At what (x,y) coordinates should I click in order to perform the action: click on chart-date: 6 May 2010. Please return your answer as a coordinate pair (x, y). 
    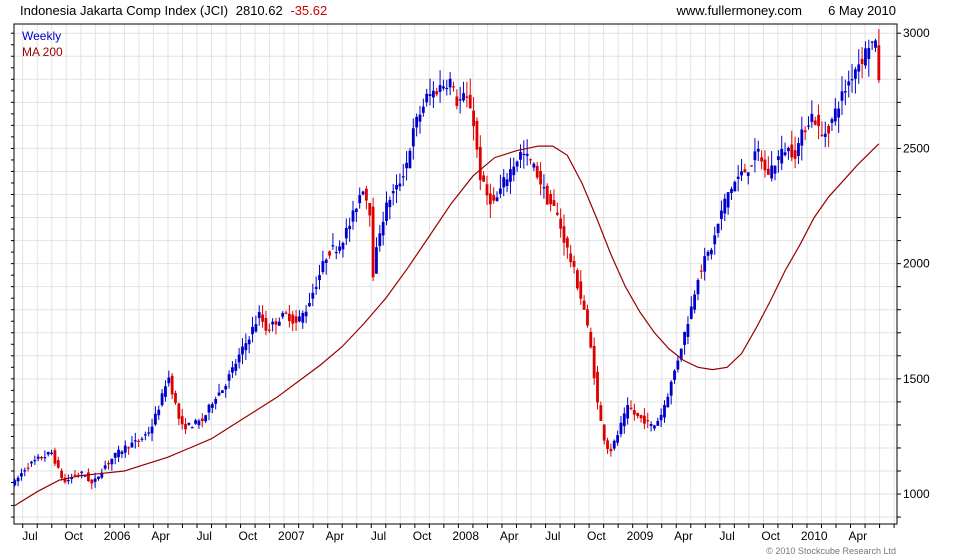
    Looking at the image, I should click on (862, 10).